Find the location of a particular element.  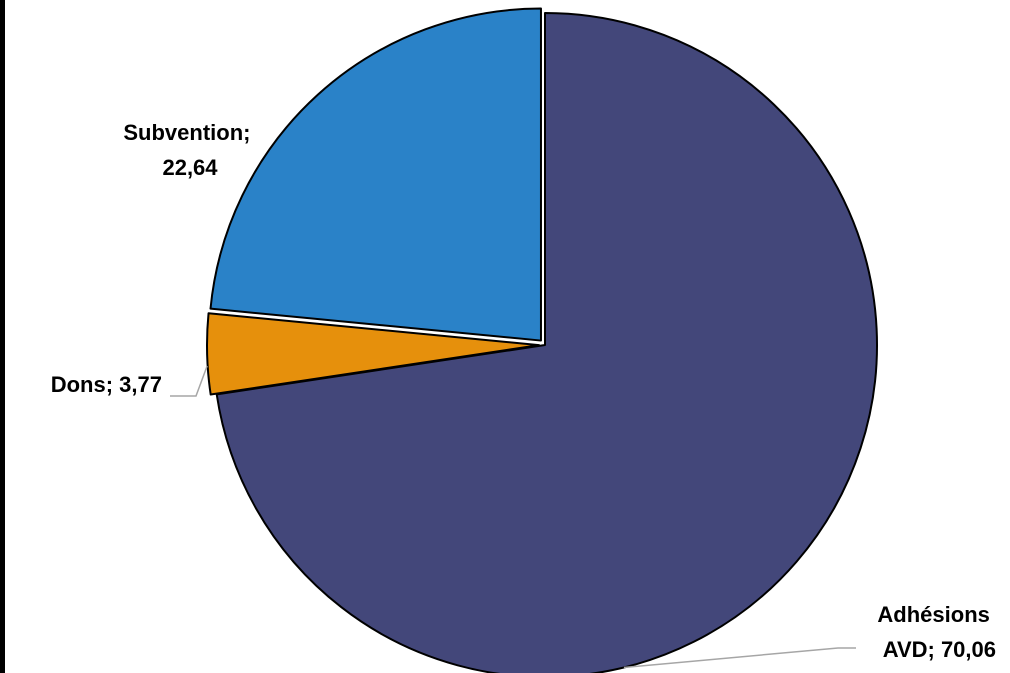

label-dons-line1: Dons; 3,77 is located at coordinates (106, 384).